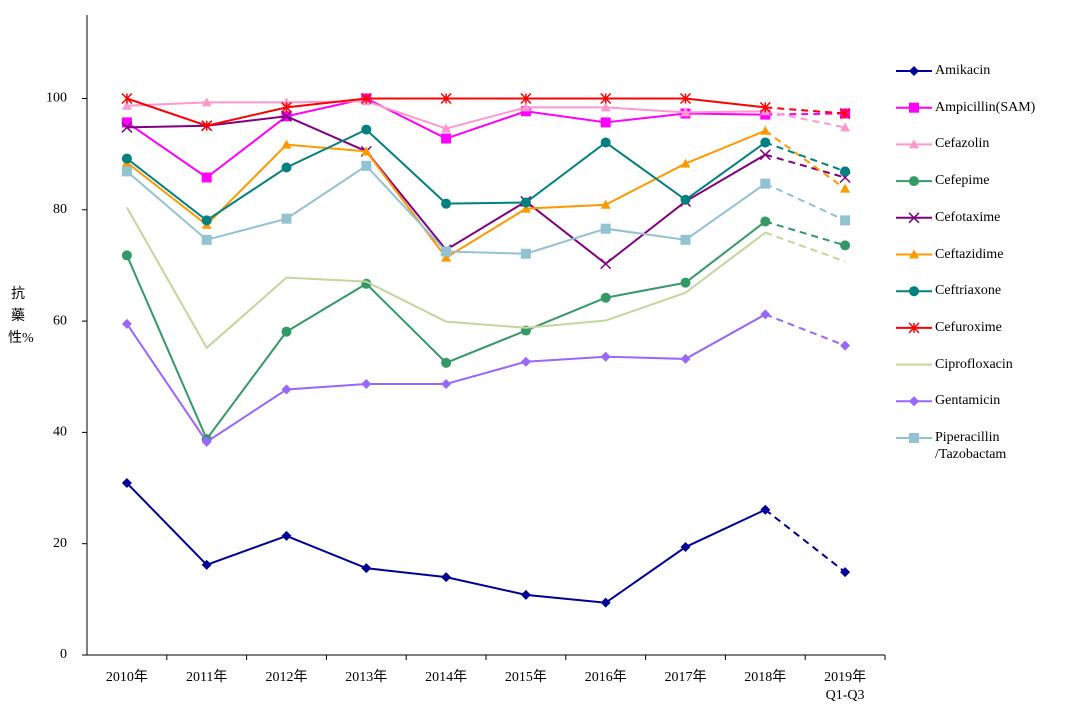 This screenshot has height=710, width=1065. Describe the element at coordinates (206, 677) in the screenshot. I see `x-tick-label: 2011年` at that location.